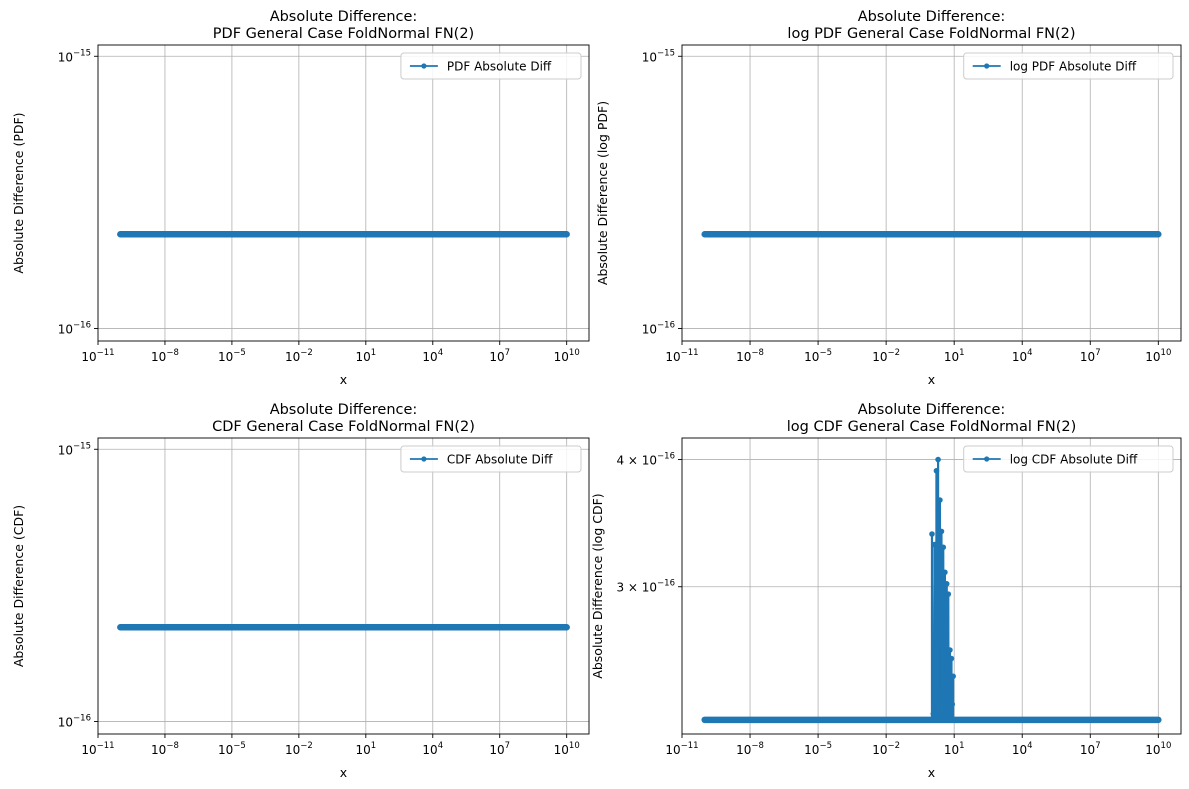 The width and height of the screenshot is (1189, 789). What do you see at coordinates (931, 590) in the screenshot?
I see `series-line` at bounding box center [931, 590].